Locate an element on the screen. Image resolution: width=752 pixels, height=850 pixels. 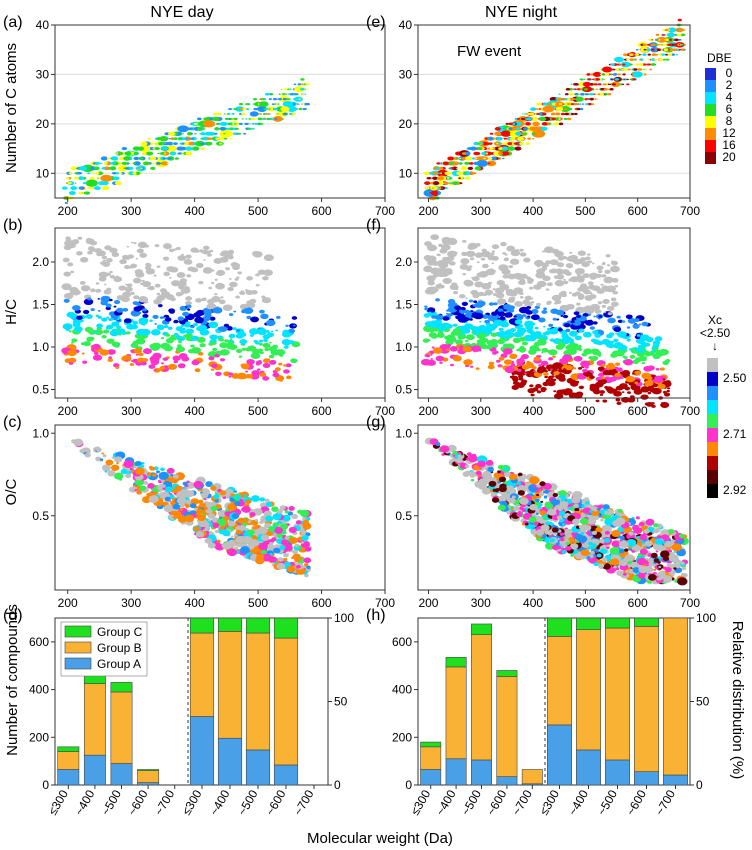
x-tick-label: 600 is located at coordinates (322, 411).